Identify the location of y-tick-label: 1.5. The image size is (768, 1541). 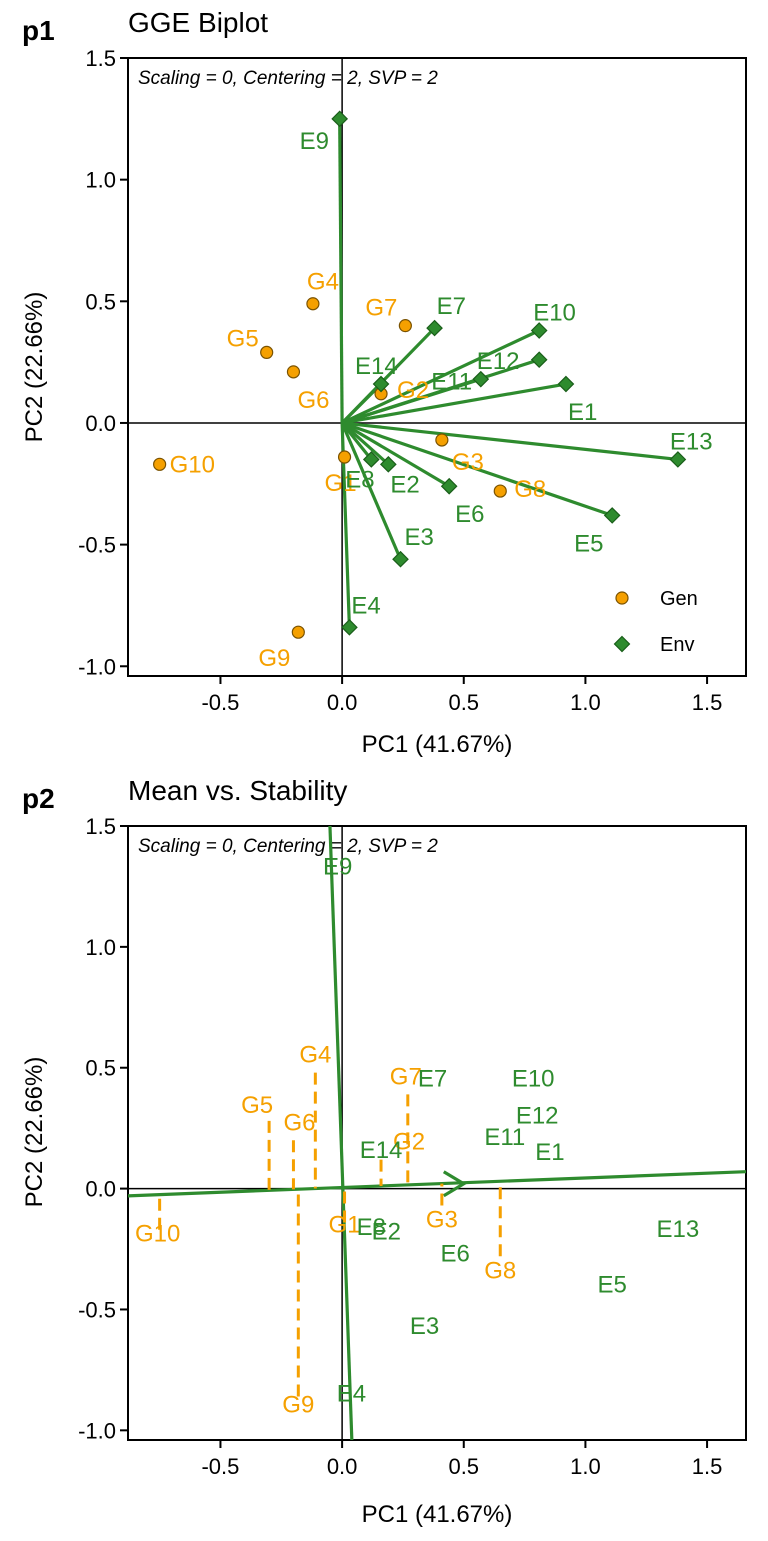
(100, 58).